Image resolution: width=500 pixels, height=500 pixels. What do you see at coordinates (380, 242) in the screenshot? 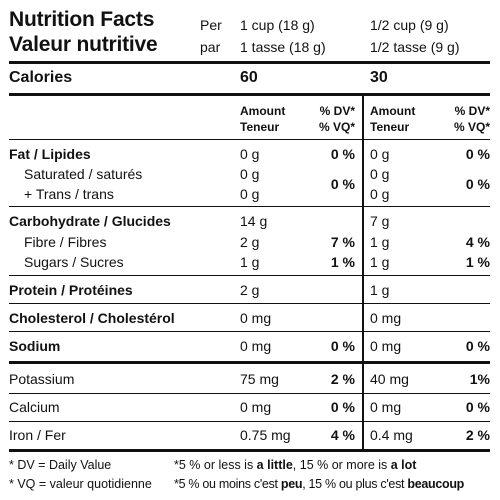
I see `fibre-amount-serving2: 1 g` at bounding box center [380, 242].